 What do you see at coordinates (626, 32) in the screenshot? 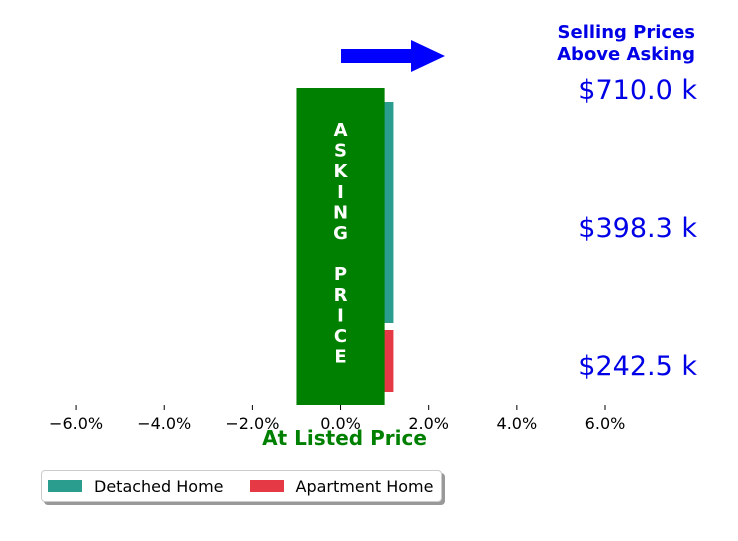
I see `header-line: Selling Prices` at bounding box center [626, 32].